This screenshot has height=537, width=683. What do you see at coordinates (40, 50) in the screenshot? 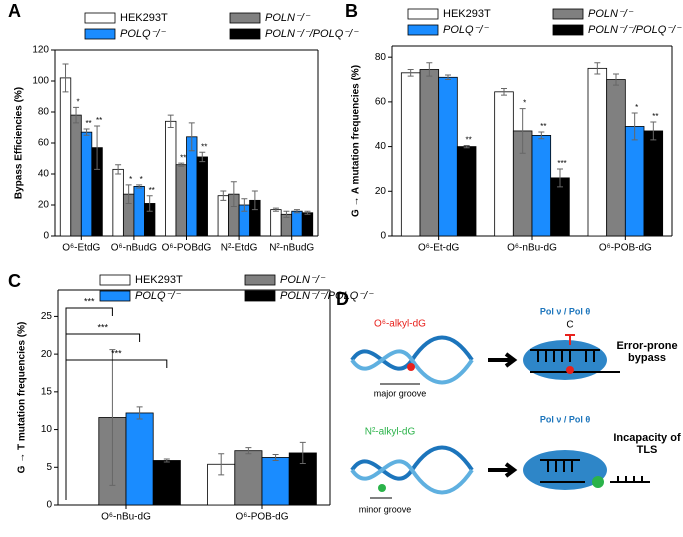
I see `y-tick-label: 120` at bounding box center [40, 50].